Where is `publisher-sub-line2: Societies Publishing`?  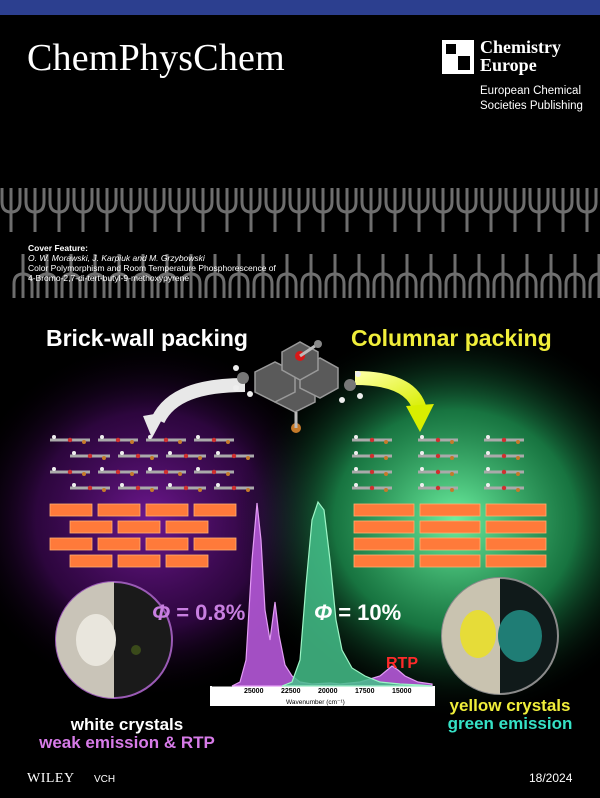 publisher-sub-line2: Societies Publishing is located at coordinates (531, 106).